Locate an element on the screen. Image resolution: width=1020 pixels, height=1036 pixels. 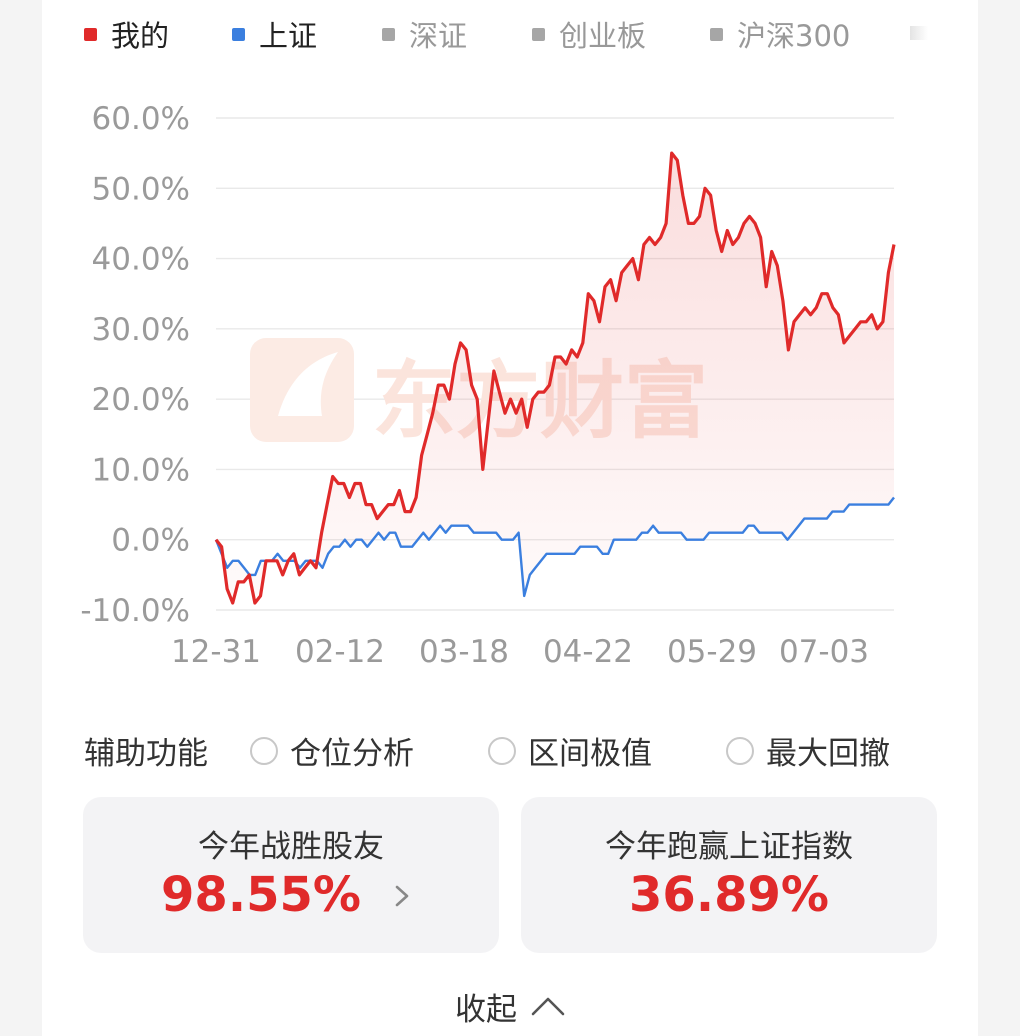
legend-item-shenzhen: 深证 is located at coordinates (424, 34).